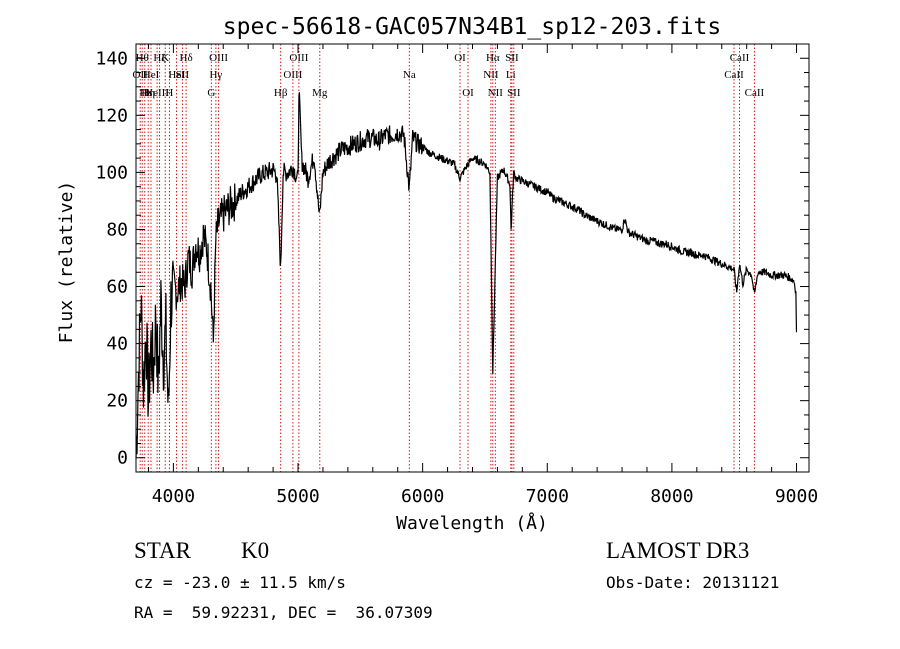 Image resolution: width=900 pixels, height=649 pixels. Describe the element at coordinates (173, 496) in the screenshot. I see `x-tick-label-4000: 4000` at that location.